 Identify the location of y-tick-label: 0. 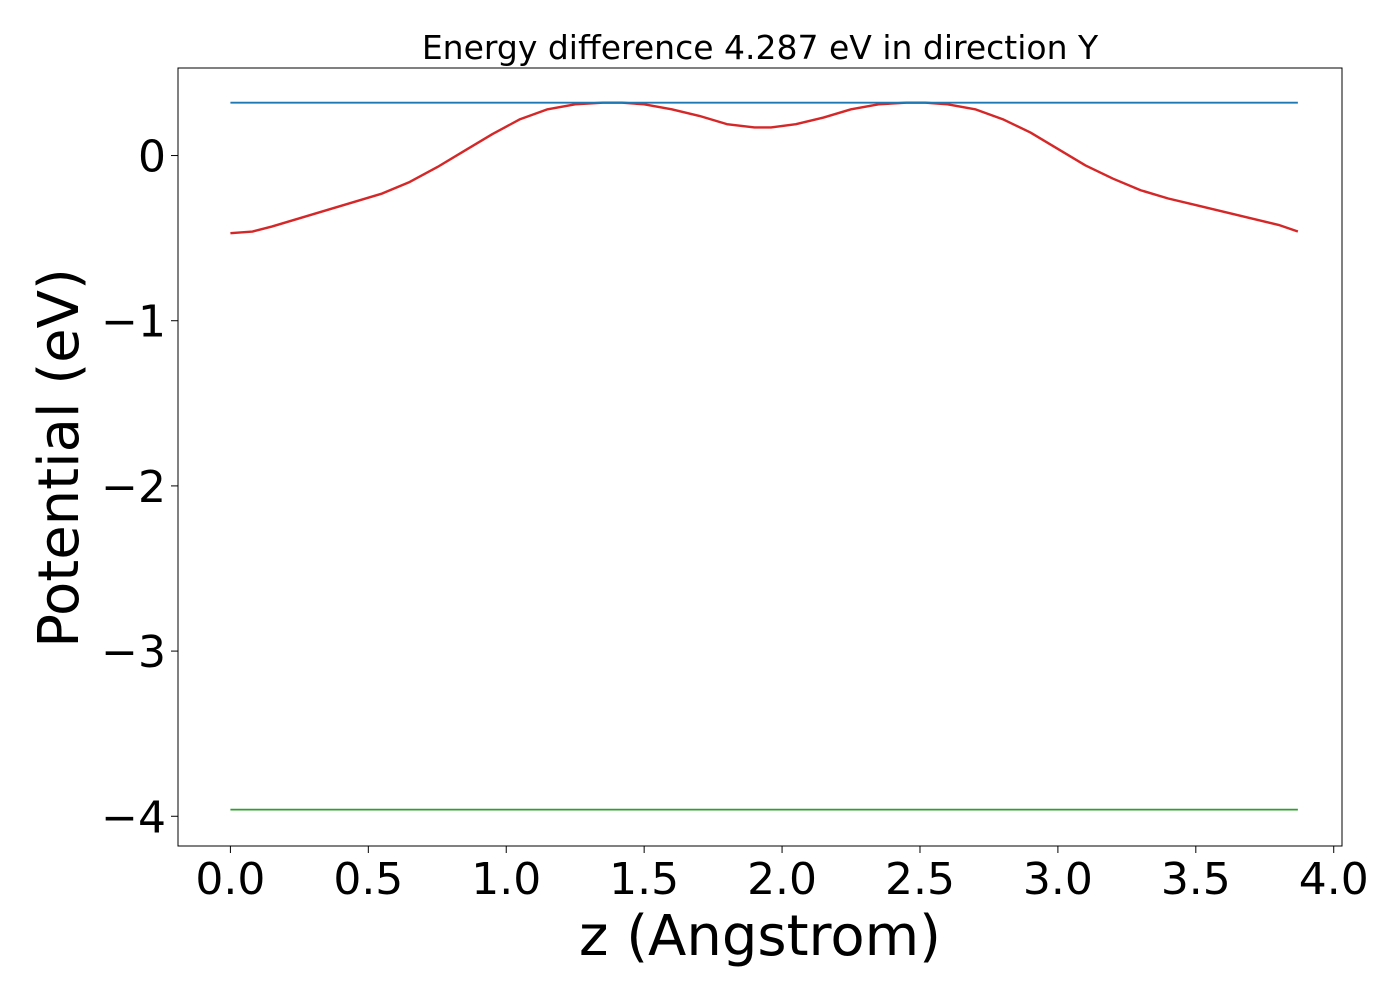
(152, 157).